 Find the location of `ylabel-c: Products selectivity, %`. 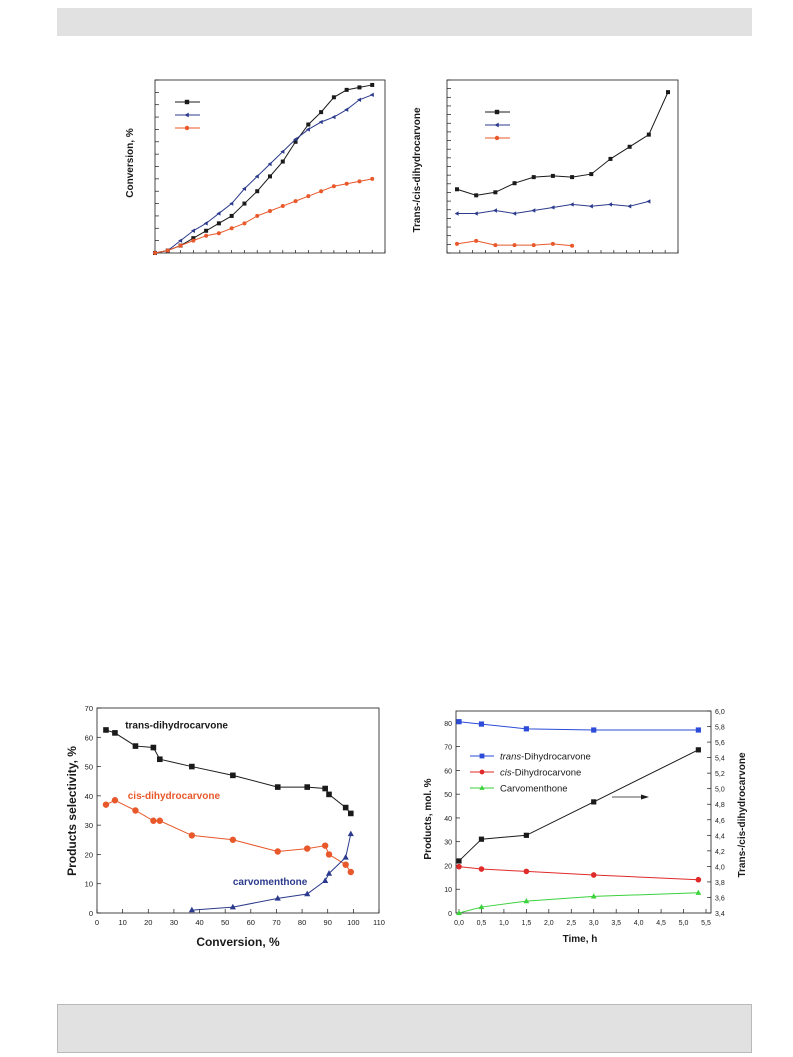

ylabel-c: Products selectivity, % is located at coordinates (72, 811).